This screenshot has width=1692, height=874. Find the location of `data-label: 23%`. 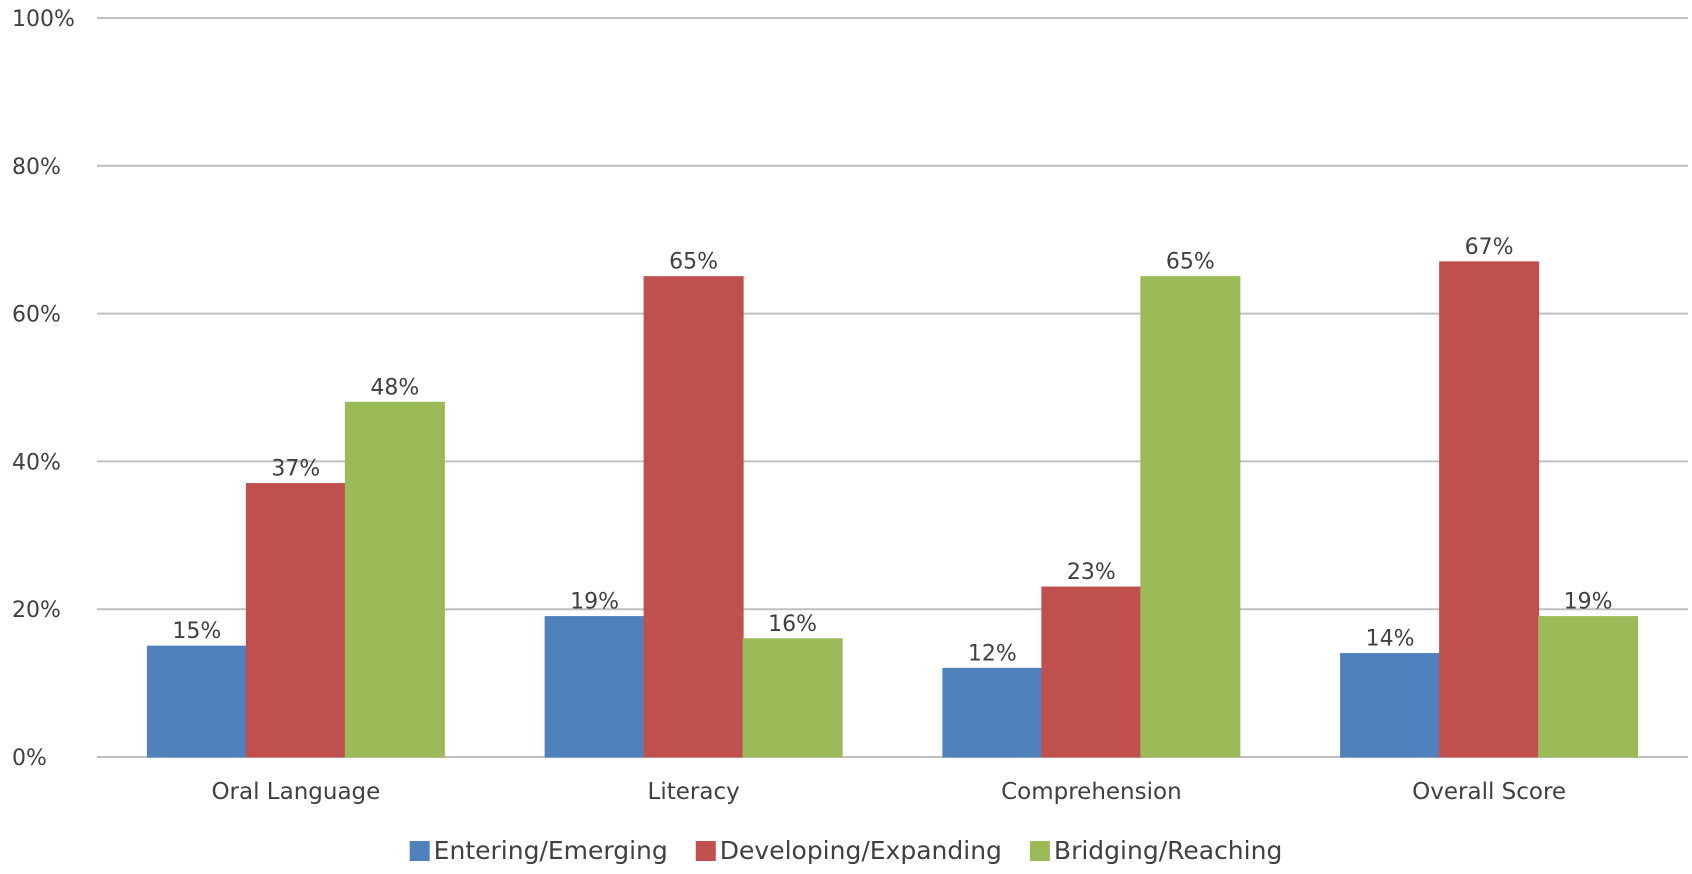

data-label: 23% is located at coordinates (1091, 572).